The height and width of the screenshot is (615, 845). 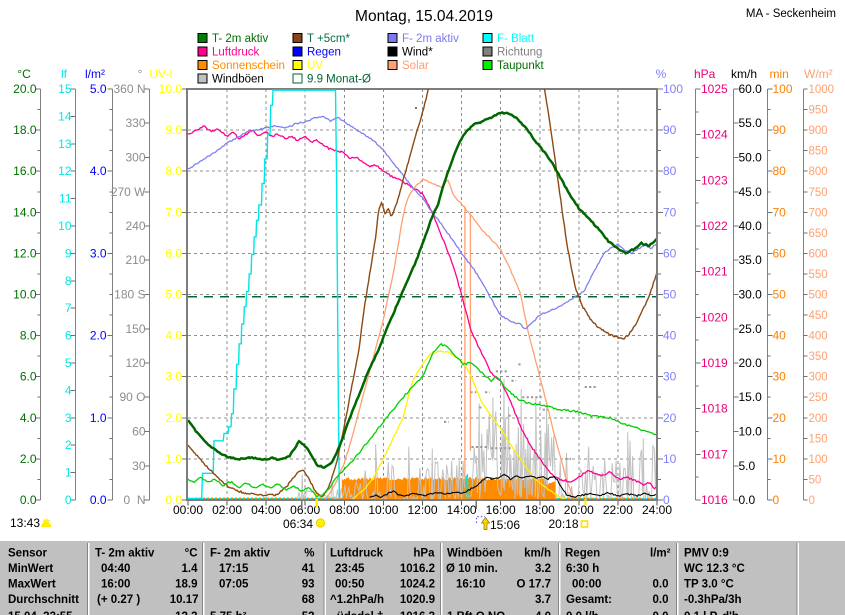 I want to click on svg-text: 14.0, so click(x=25, y=212).